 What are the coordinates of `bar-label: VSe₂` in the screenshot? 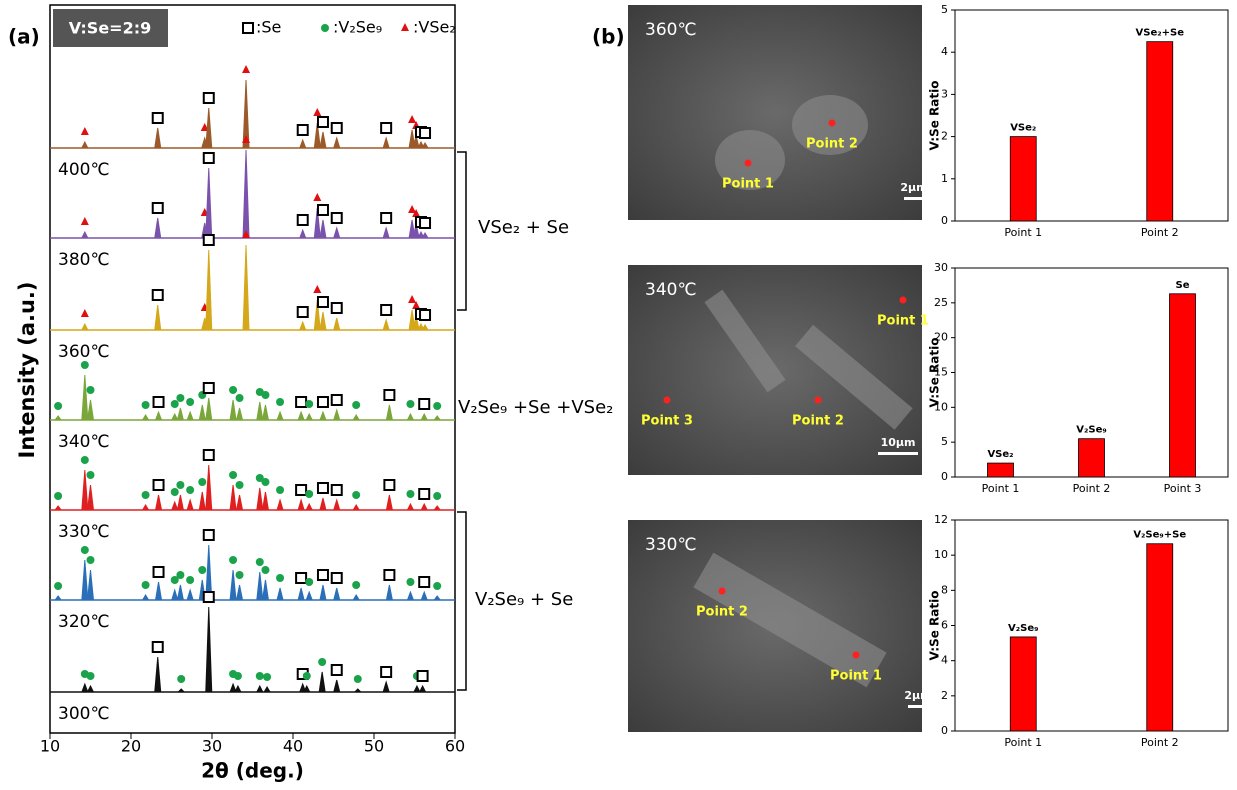 It's located at (1023, 128).